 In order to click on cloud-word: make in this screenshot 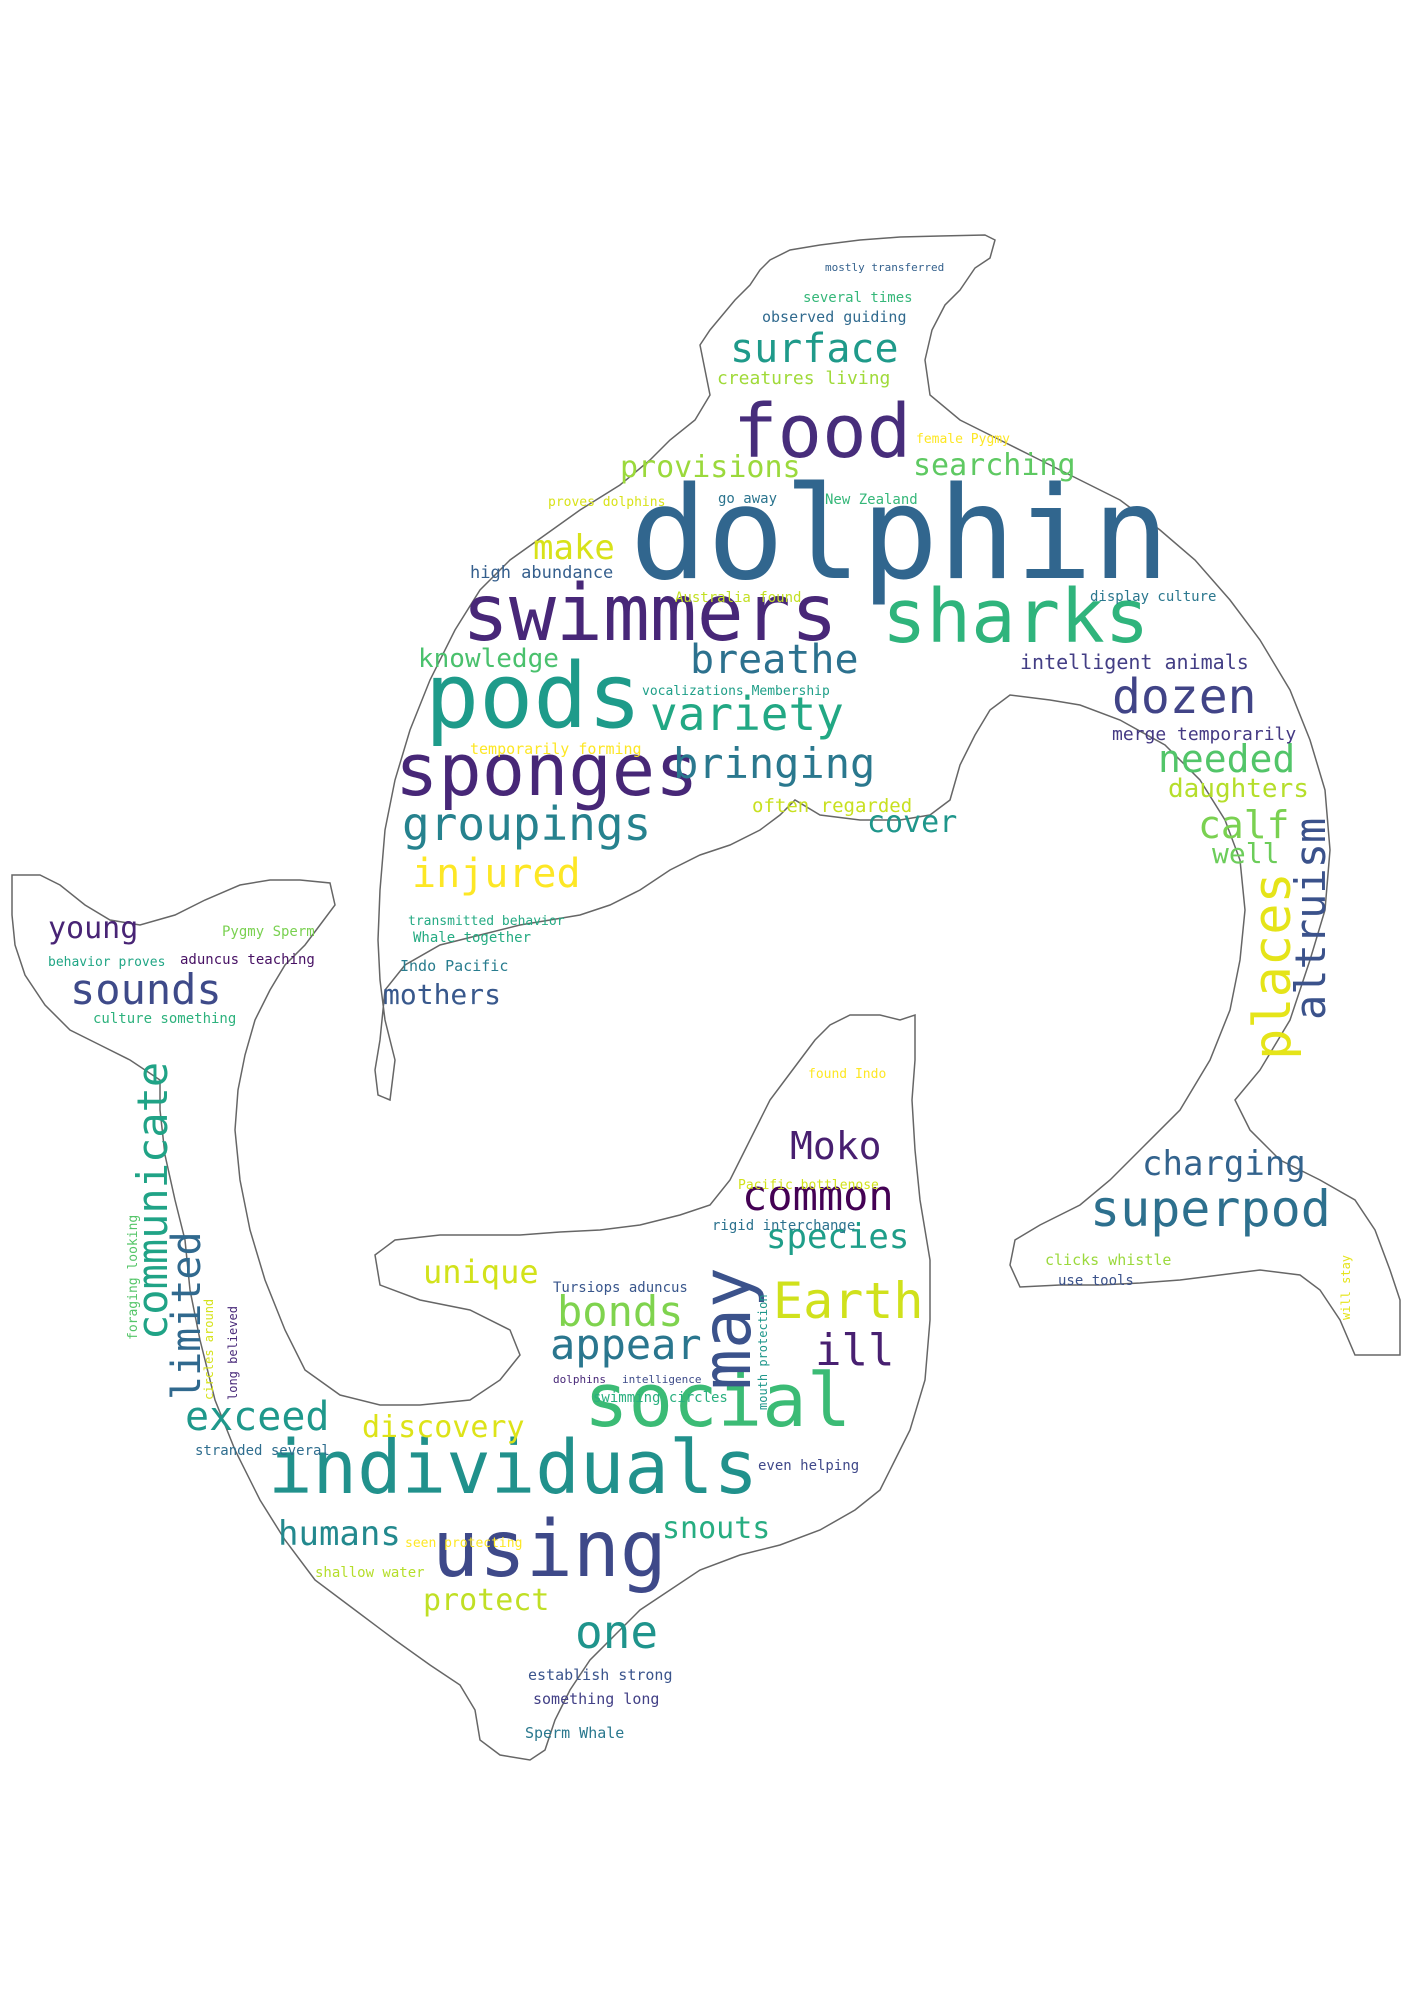, I will do `click(574, 548)`.